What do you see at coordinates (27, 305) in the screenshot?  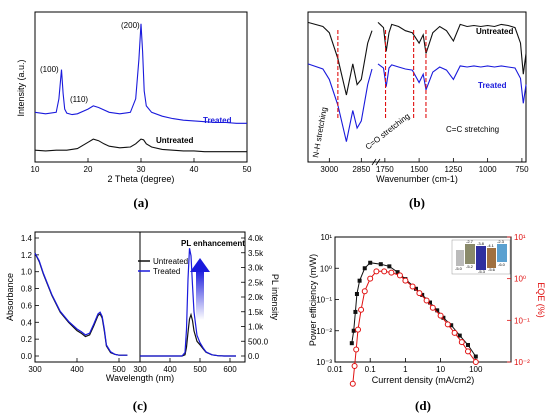 I see `c-ytick-left-label-3: 0.6` at bounding box center [27, 305].